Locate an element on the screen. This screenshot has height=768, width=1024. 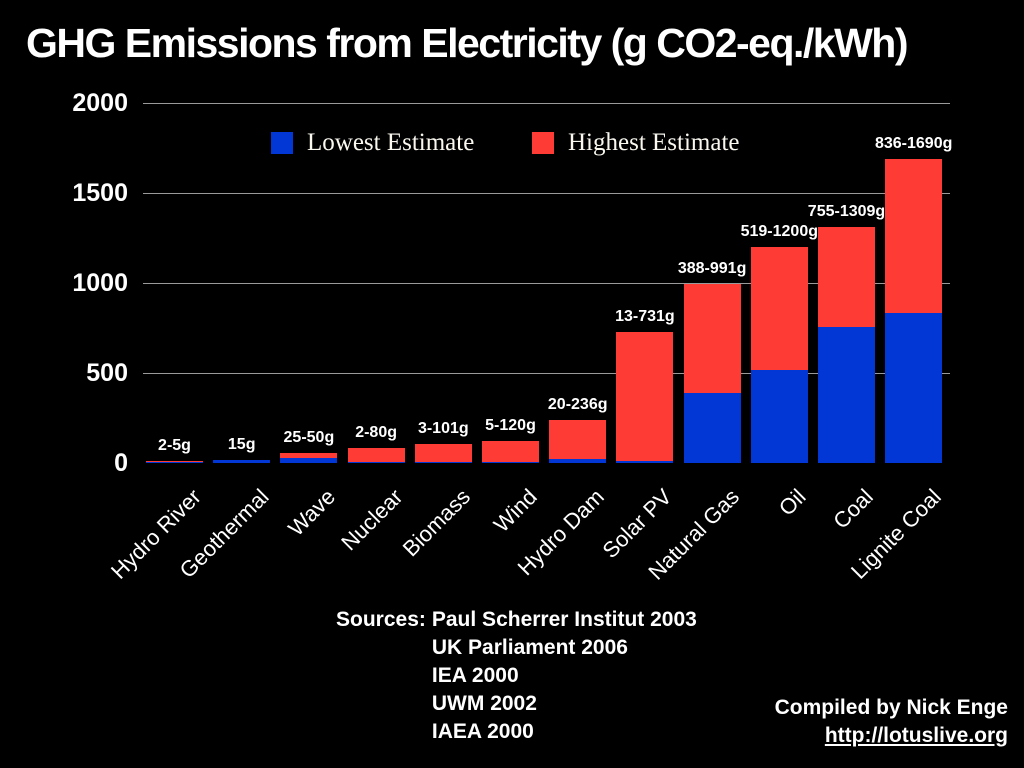
bar-wind is located at coordinates (510, 452).